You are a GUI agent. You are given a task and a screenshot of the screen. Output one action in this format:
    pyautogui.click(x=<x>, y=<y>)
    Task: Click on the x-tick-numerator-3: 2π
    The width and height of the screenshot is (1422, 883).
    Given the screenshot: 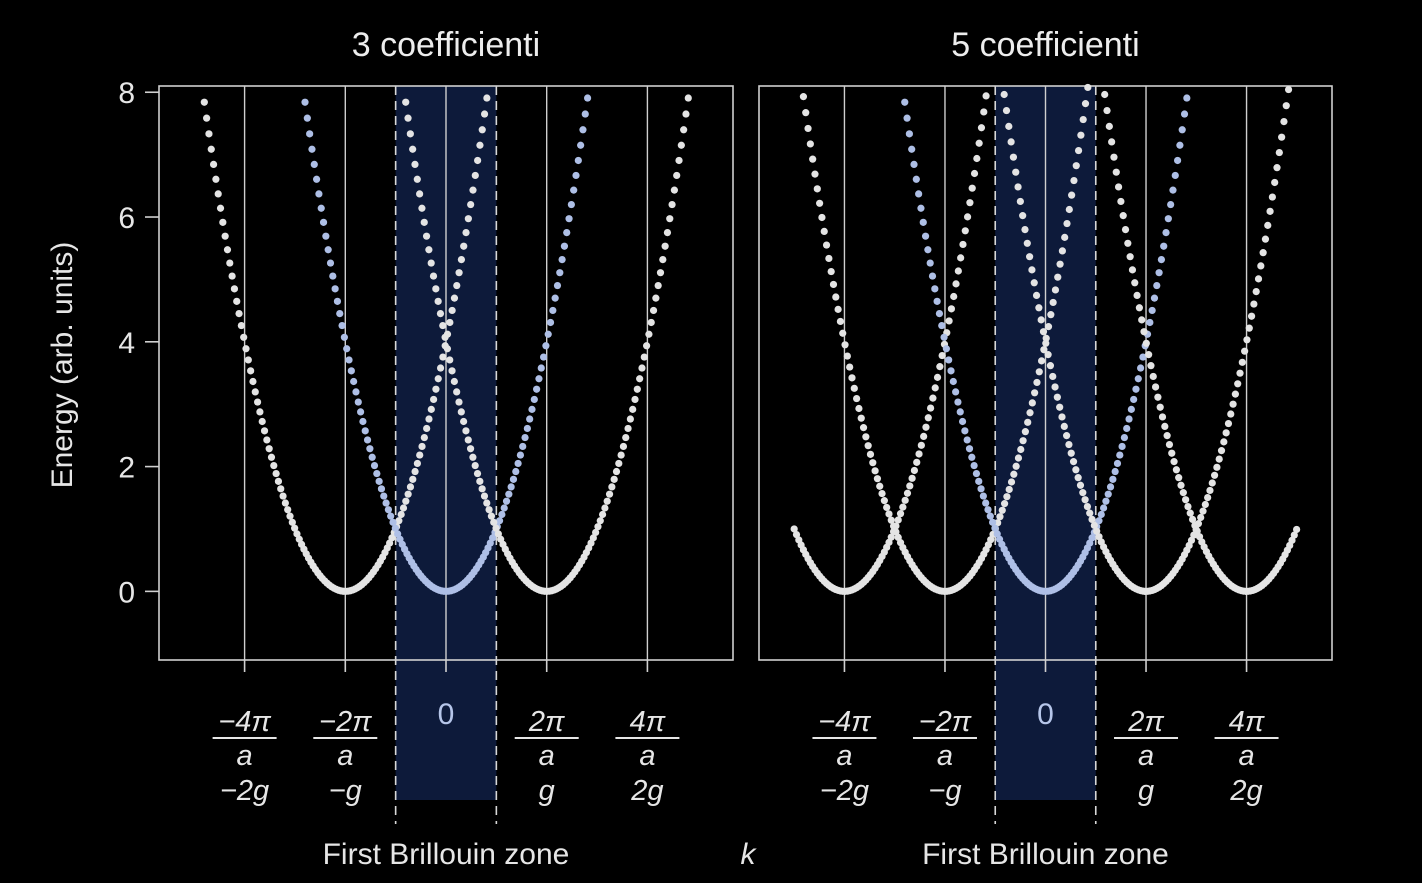 What is the action you would take?
    pyautogui.click(x=546, y=722)
    